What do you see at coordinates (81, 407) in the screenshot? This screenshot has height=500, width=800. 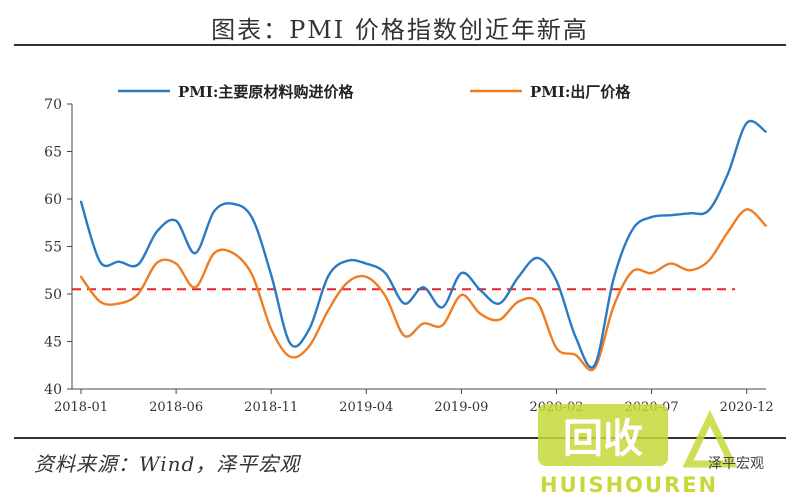 I see `x-tick-label: 2018-01` at bounding box center [81, 407].